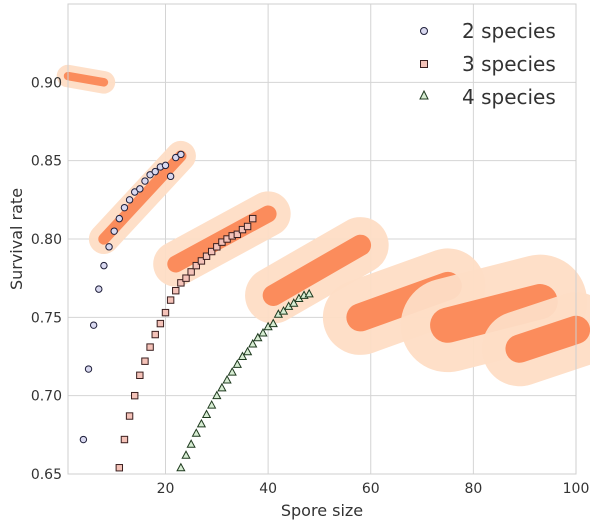 The width and height of the screenshot is (590, 520). I want to click on legend-label: 2 species, so click(509, 31).